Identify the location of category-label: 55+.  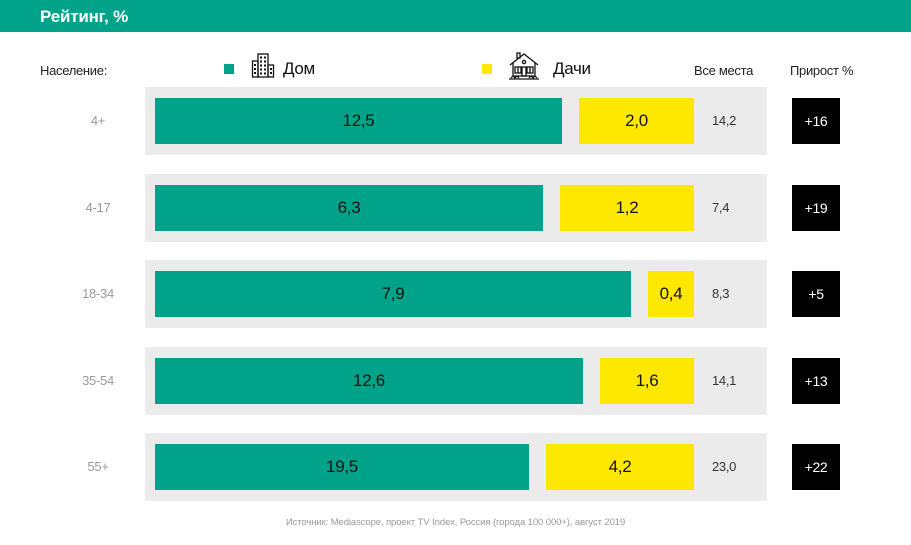
(98, 466).